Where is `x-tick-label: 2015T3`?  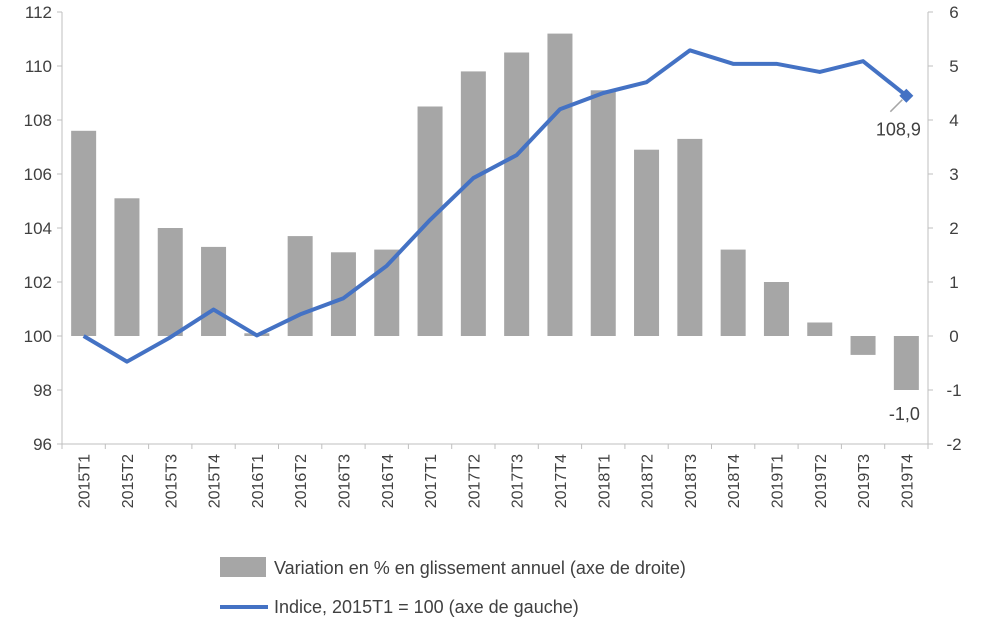
x-tick-label: 2015T3 is located at coordinates (171, 481).